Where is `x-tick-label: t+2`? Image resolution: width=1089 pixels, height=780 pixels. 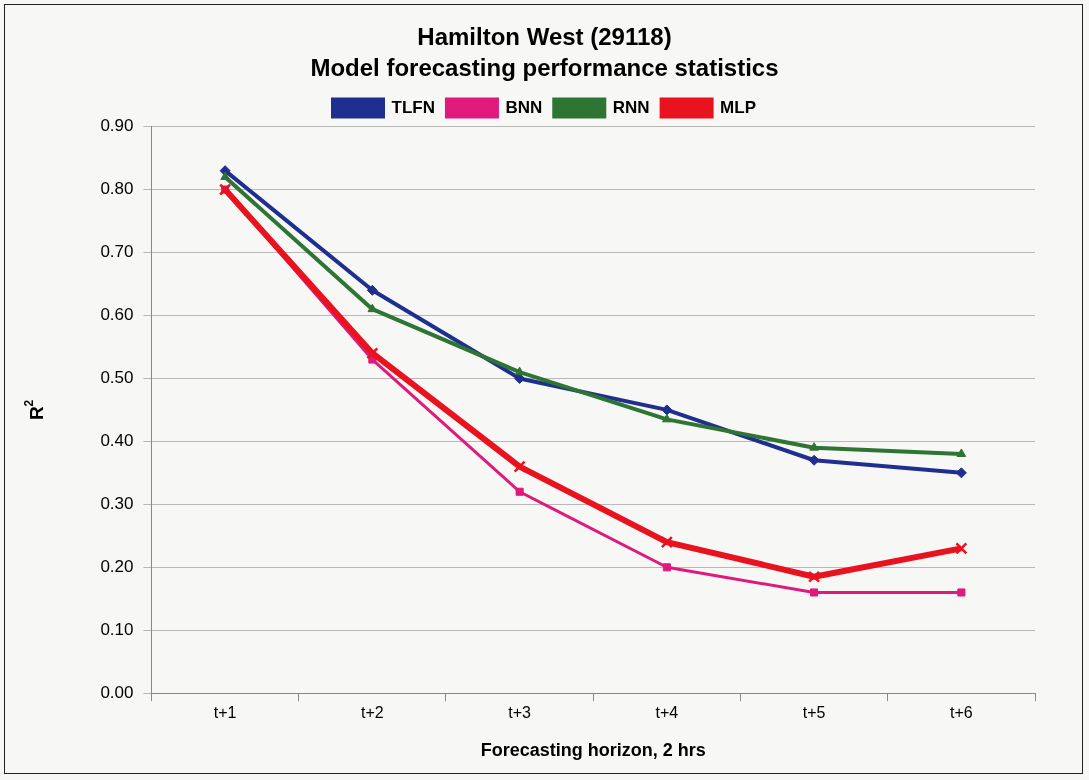
x-tick-label: t+2 is located at coordinates (372, 713).